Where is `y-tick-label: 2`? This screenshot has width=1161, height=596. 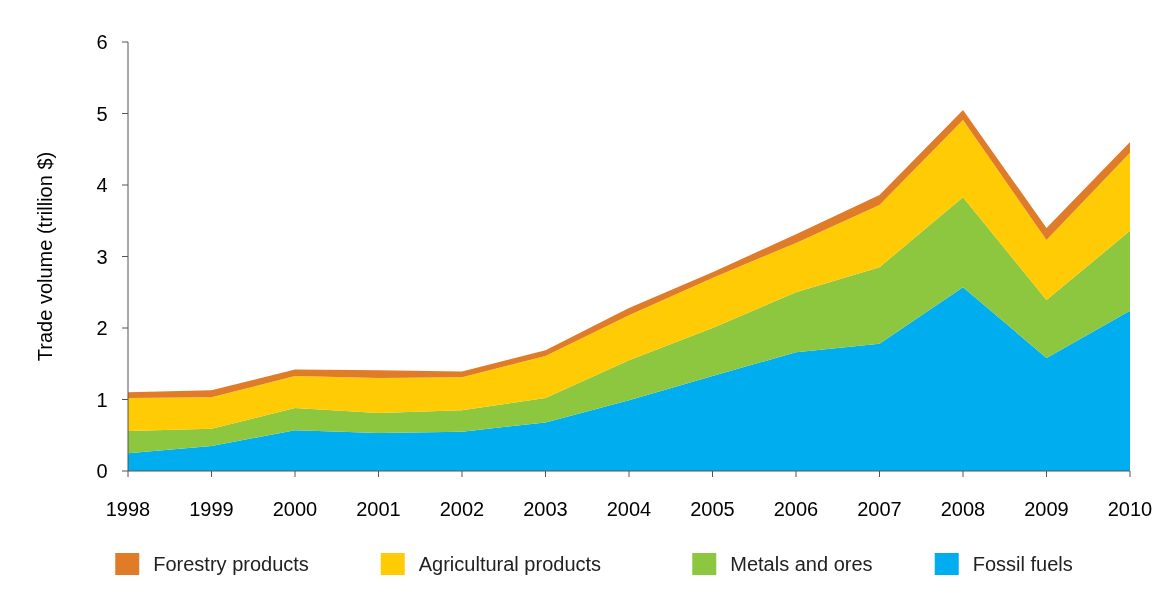
y-tick-label: 2 is located at coordinates (102, 328).